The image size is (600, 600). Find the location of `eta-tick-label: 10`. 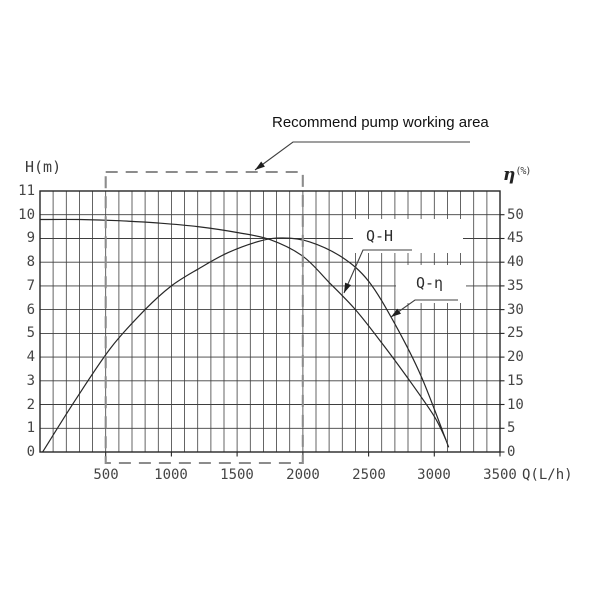

eta-tick-label: 10 is located at coordinates (515, 405).